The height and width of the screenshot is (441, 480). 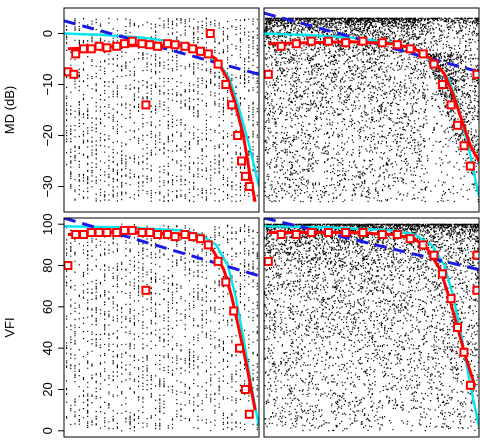 I want to click on cyan-curve-top-left, so click(x=161, y=109).